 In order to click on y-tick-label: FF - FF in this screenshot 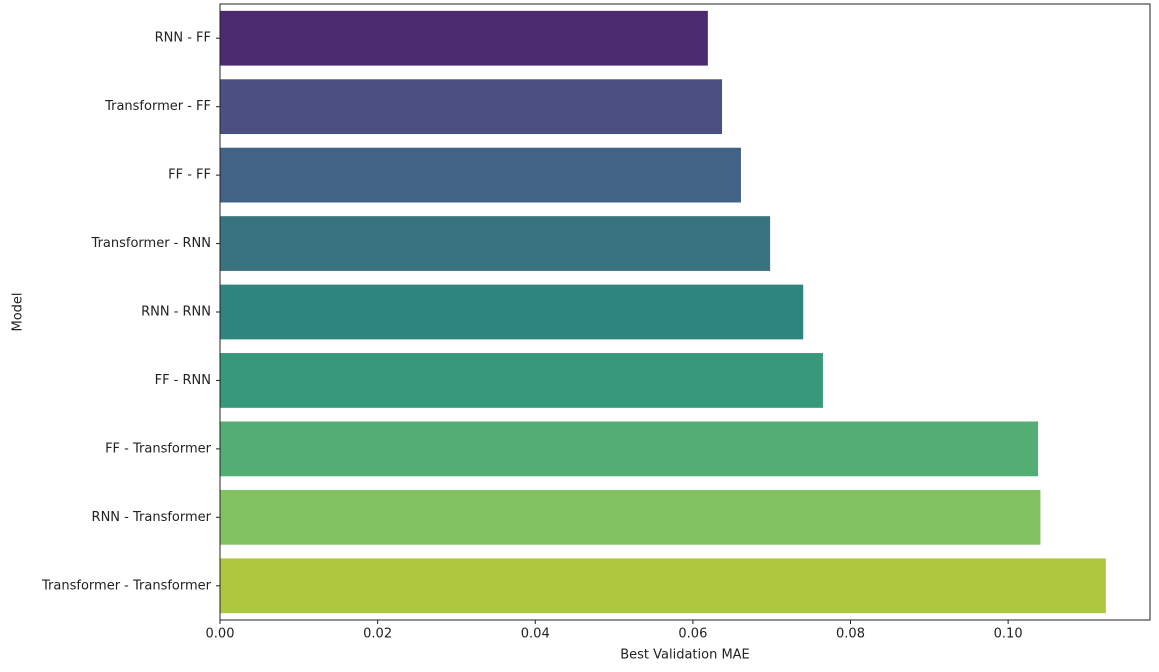, I will do `click(189, 175)`.